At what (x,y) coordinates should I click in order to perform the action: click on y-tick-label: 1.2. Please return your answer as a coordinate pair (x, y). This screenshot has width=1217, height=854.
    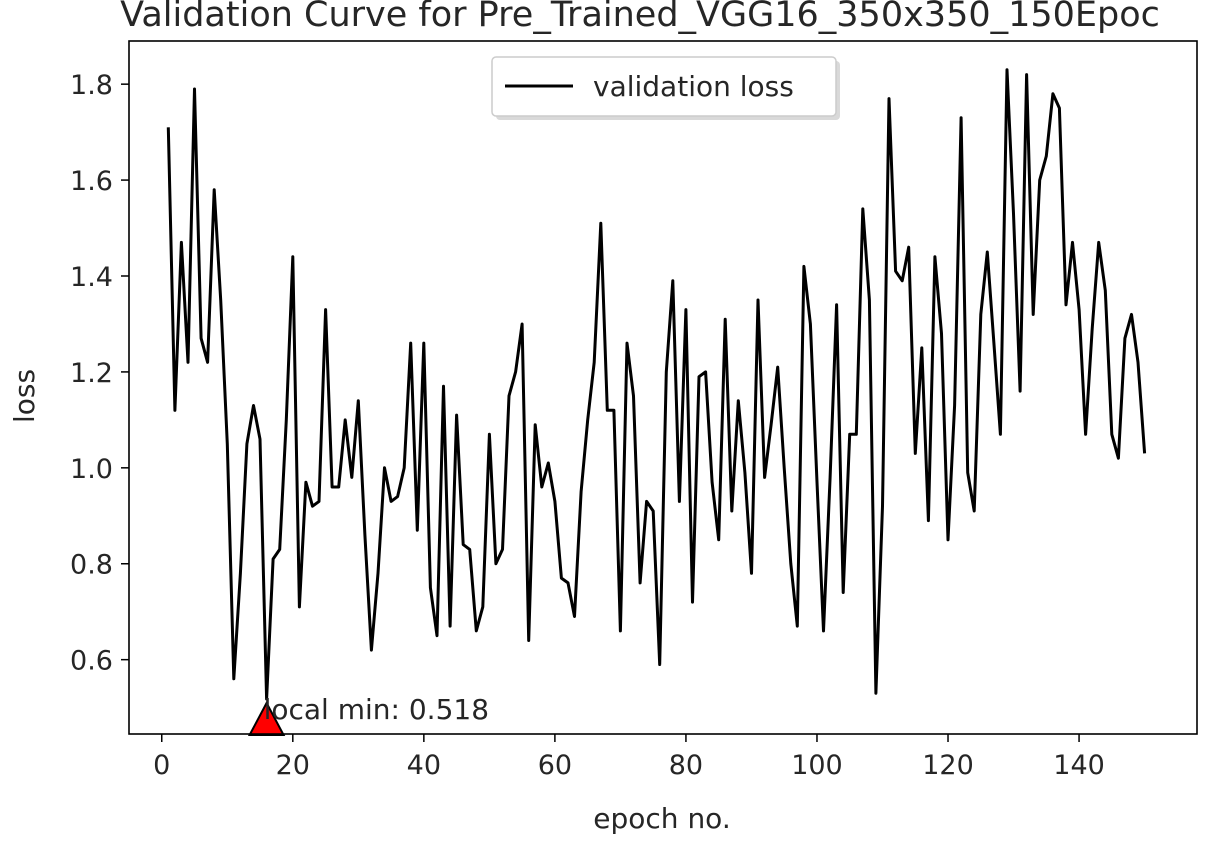
    Looking at the image, I should click on (91, 373).